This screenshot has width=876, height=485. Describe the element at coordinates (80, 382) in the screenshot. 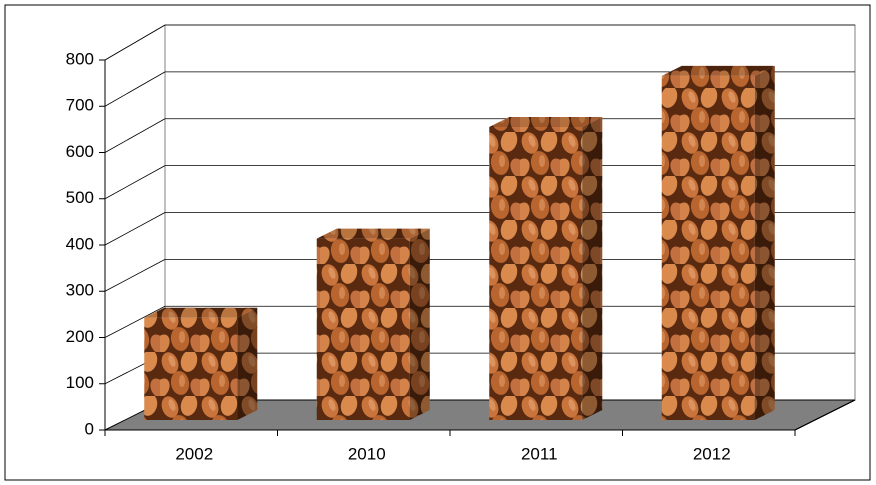

I see `y-tick-label: 100` at that location.